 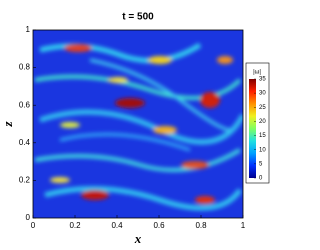 I want to click on x-tick-label: 0.4, so click(x=117, y=225).